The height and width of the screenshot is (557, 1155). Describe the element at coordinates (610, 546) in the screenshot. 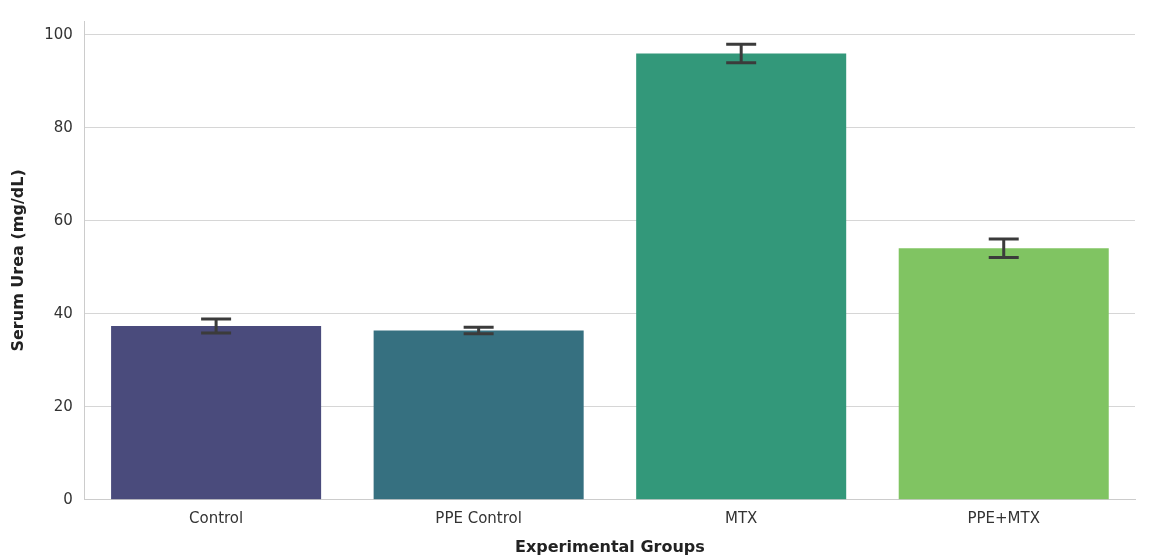

I see `x-axis-title: Experimental Groups` at that location.